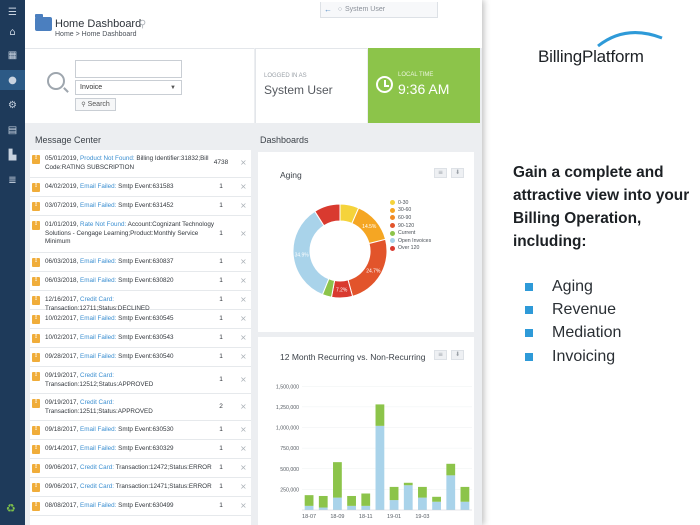 The height and width of the screenshot is (525, 700). Describe the element at coordinates (95, 104) in the screenshot. I see `search-button: ⚲ Search` at that location.